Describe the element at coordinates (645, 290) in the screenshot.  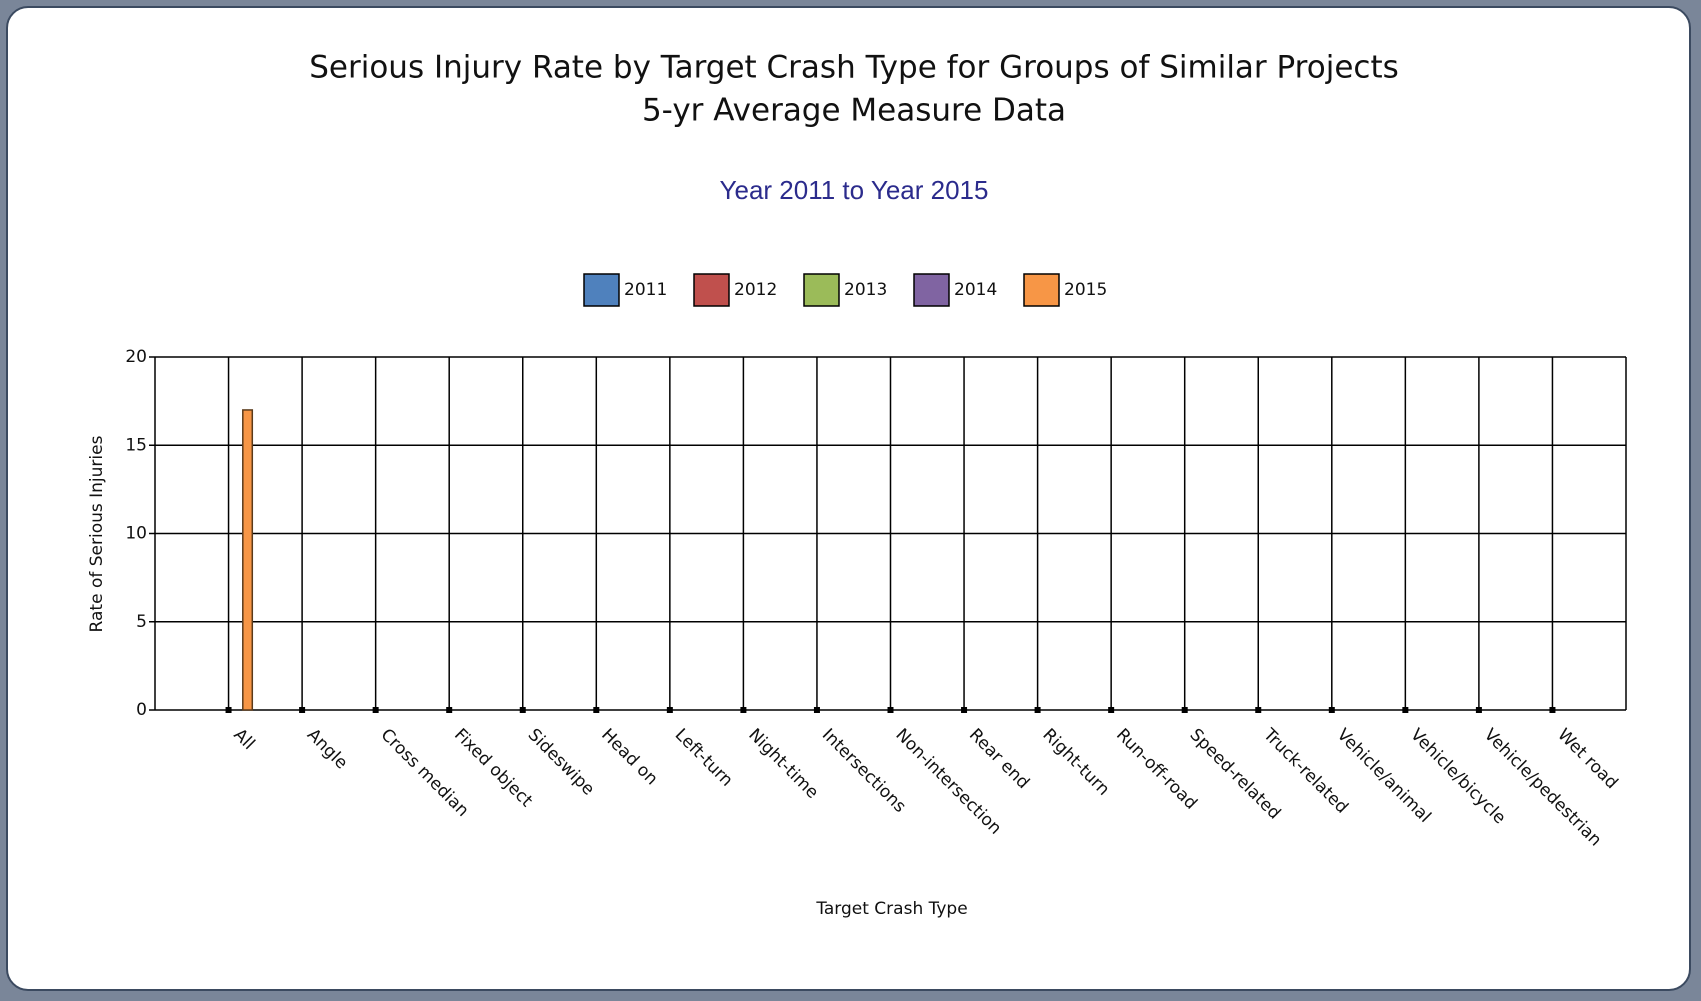
I see `legend-label: 2011` at that location.